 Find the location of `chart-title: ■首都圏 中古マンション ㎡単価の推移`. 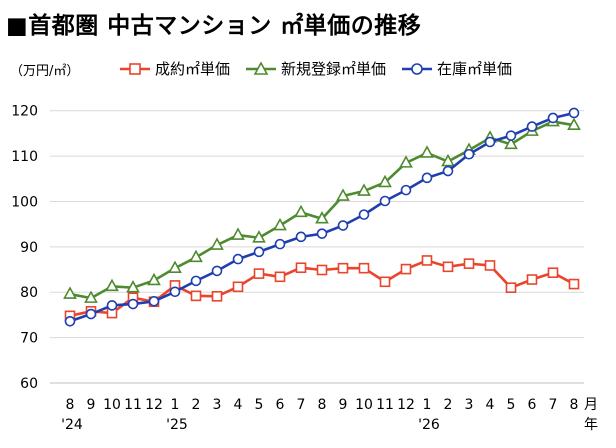

chart-title: ■首都圏 中古マンション ㎡単価の推移 is located at coordinates (214, 26).